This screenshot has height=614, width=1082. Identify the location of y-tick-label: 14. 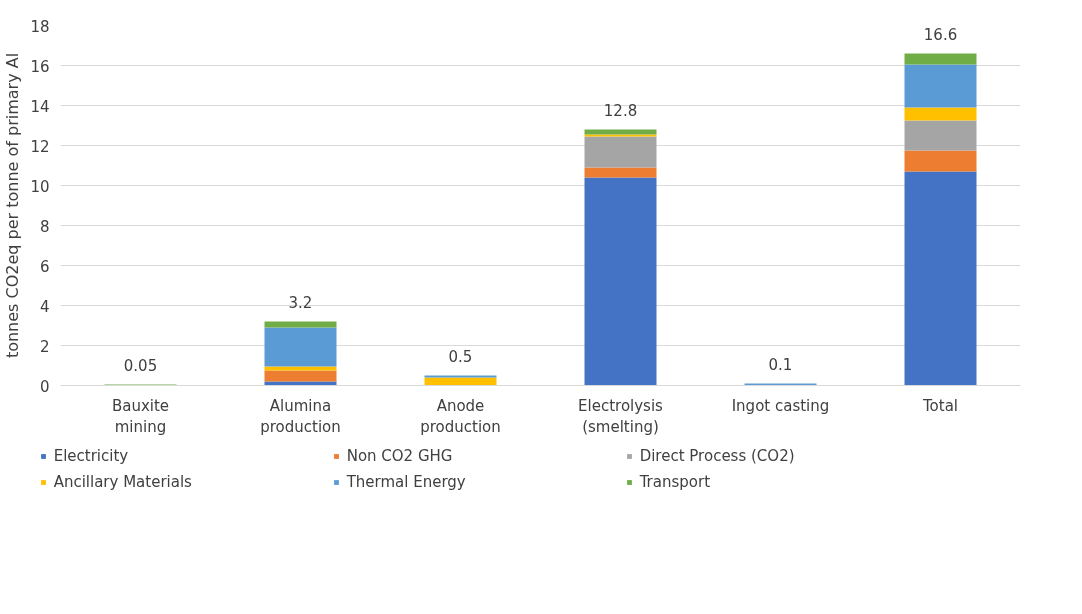
(40, 106).